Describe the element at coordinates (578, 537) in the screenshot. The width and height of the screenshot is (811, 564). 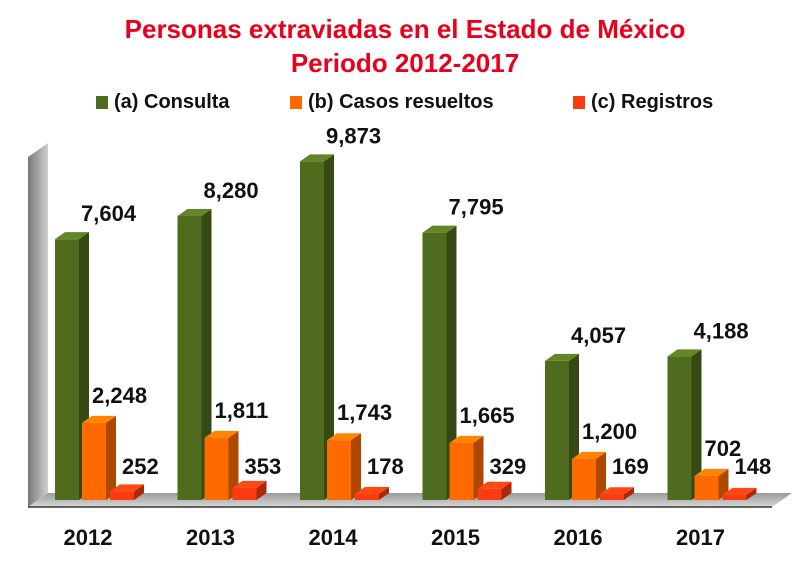
I see `category-label: 2016` at that location.